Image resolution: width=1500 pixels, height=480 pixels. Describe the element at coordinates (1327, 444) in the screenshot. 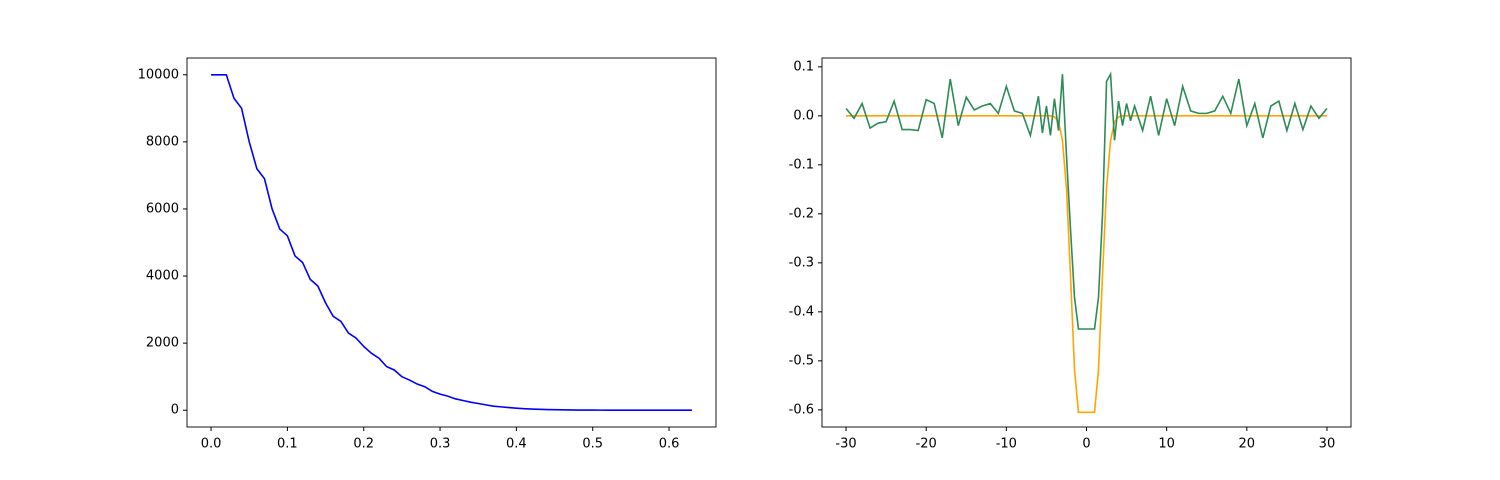

I see `x-tick-label: 30` at that location.